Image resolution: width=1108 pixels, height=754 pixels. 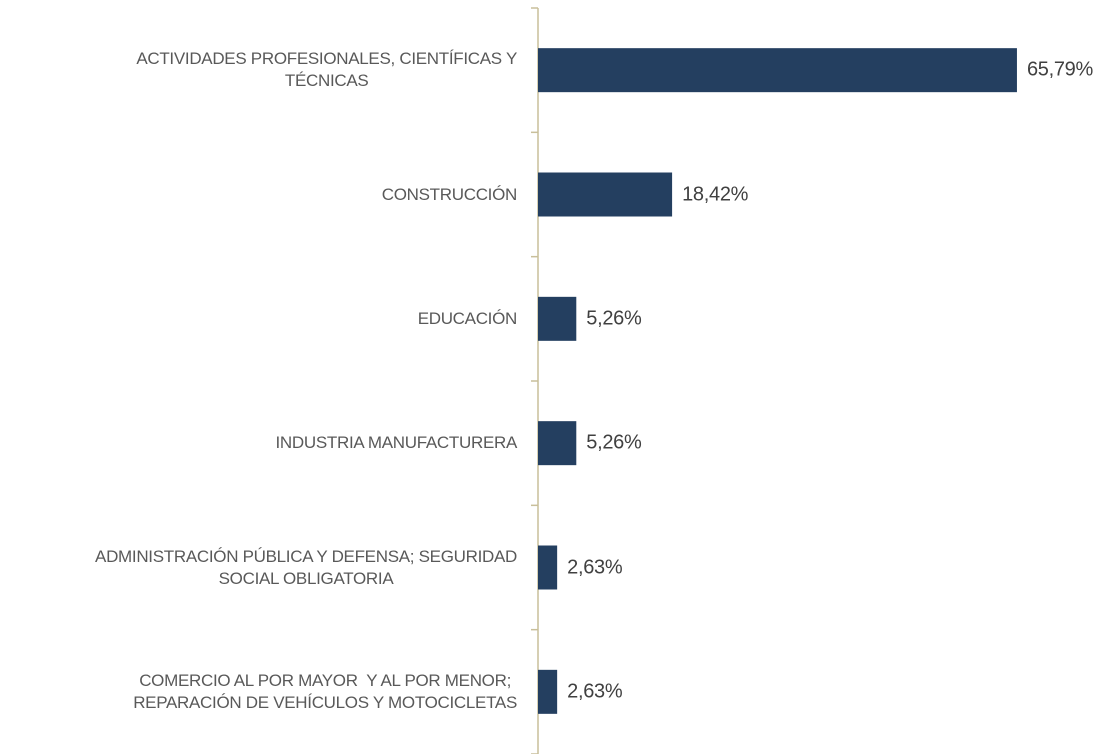 What do you see at coordinates (715, 194) in the screenshot?
I see `value-label: 18,42%` at bounding box center [715, 194].